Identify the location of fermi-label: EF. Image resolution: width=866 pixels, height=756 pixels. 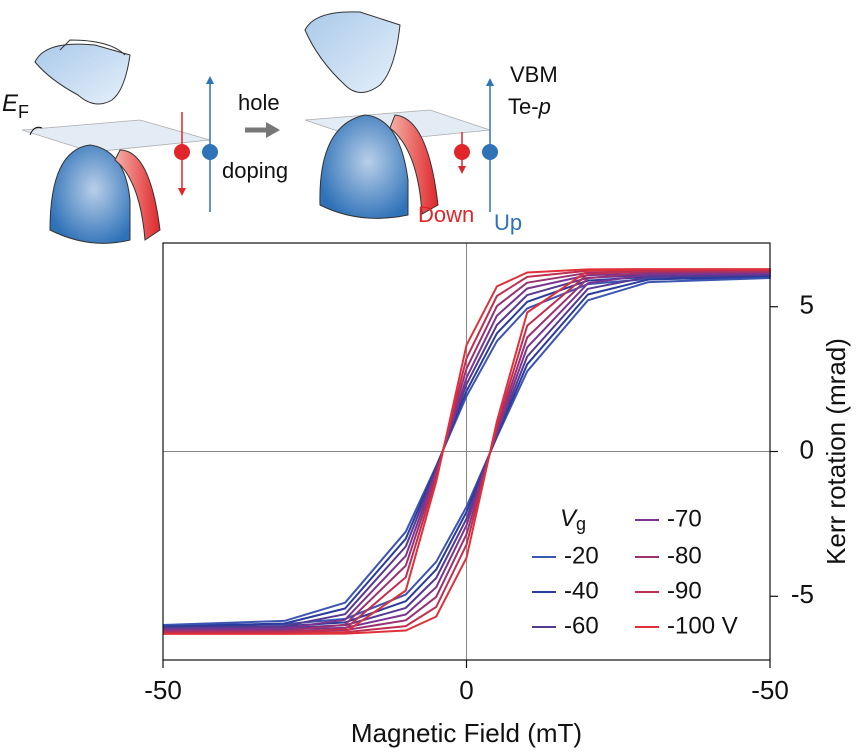
(15, 105).